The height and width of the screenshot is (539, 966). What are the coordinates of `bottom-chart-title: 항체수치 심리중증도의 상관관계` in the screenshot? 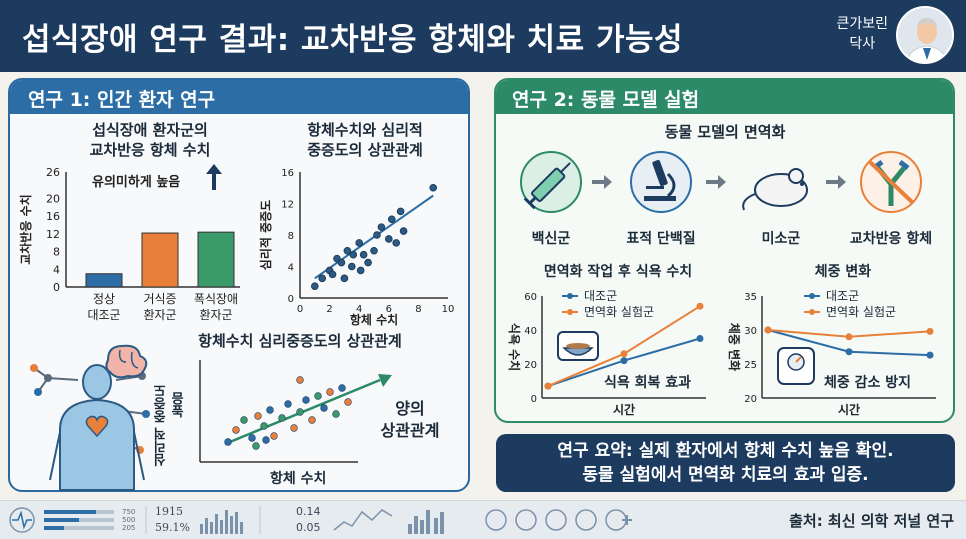 It's located at (300, 341).